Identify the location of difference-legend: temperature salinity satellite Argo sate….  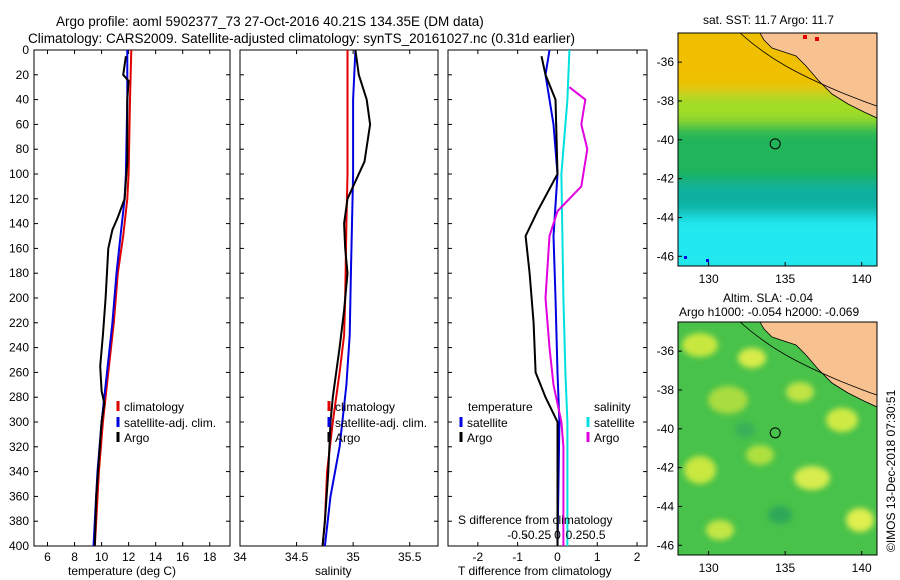
(547, 422).